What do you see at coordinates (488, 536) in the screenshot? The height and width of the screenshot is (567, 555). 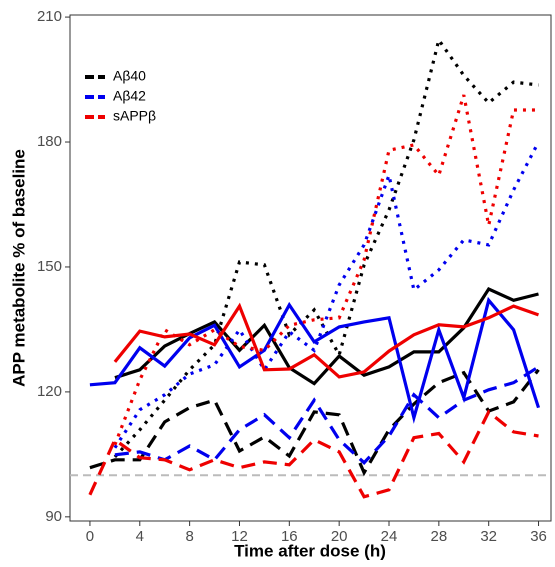 I see `x-tick-label: 32` at bounding box center [488, 536].